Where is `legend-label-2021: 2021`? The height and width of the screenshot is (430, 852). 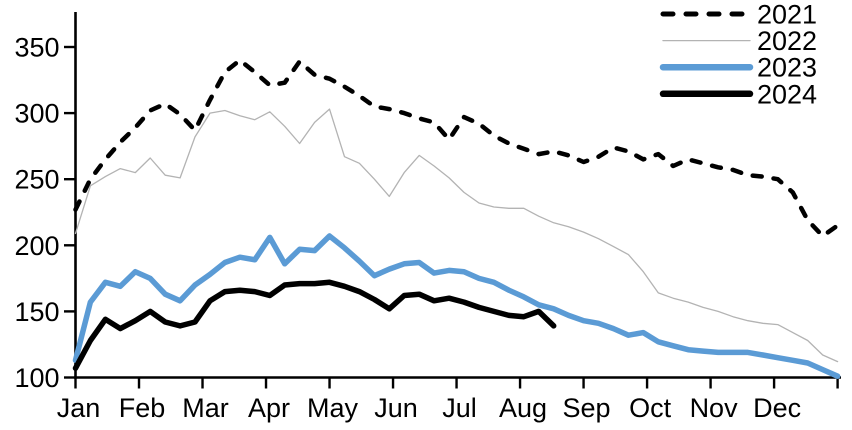 legend-label-2021: 2021 is located at coordinates (787, 15).